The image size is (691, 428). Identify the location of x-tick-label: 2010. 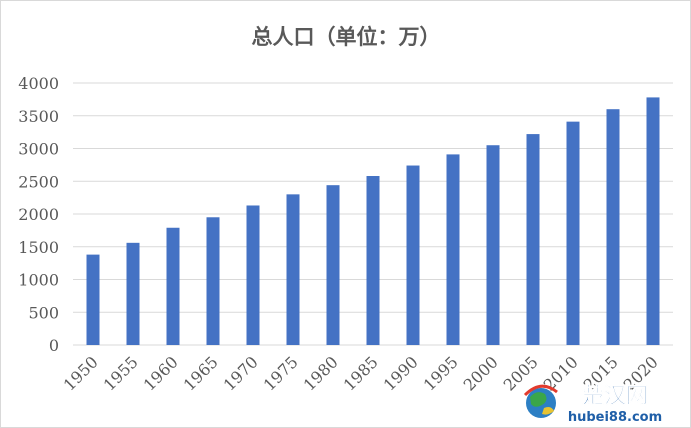
(561, 373).